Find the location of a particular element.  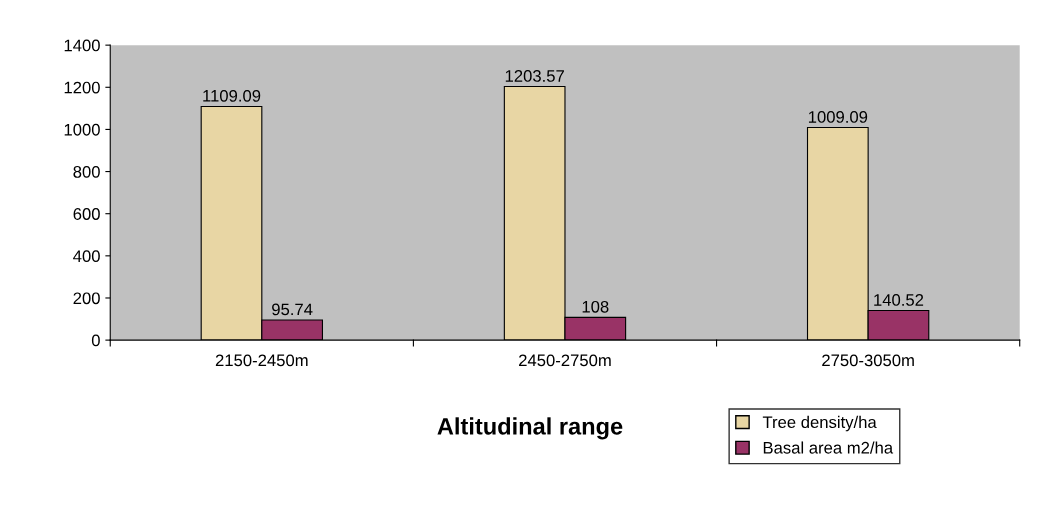

x-axis-title: Altitudinal range is located at coordinates (530, 428).